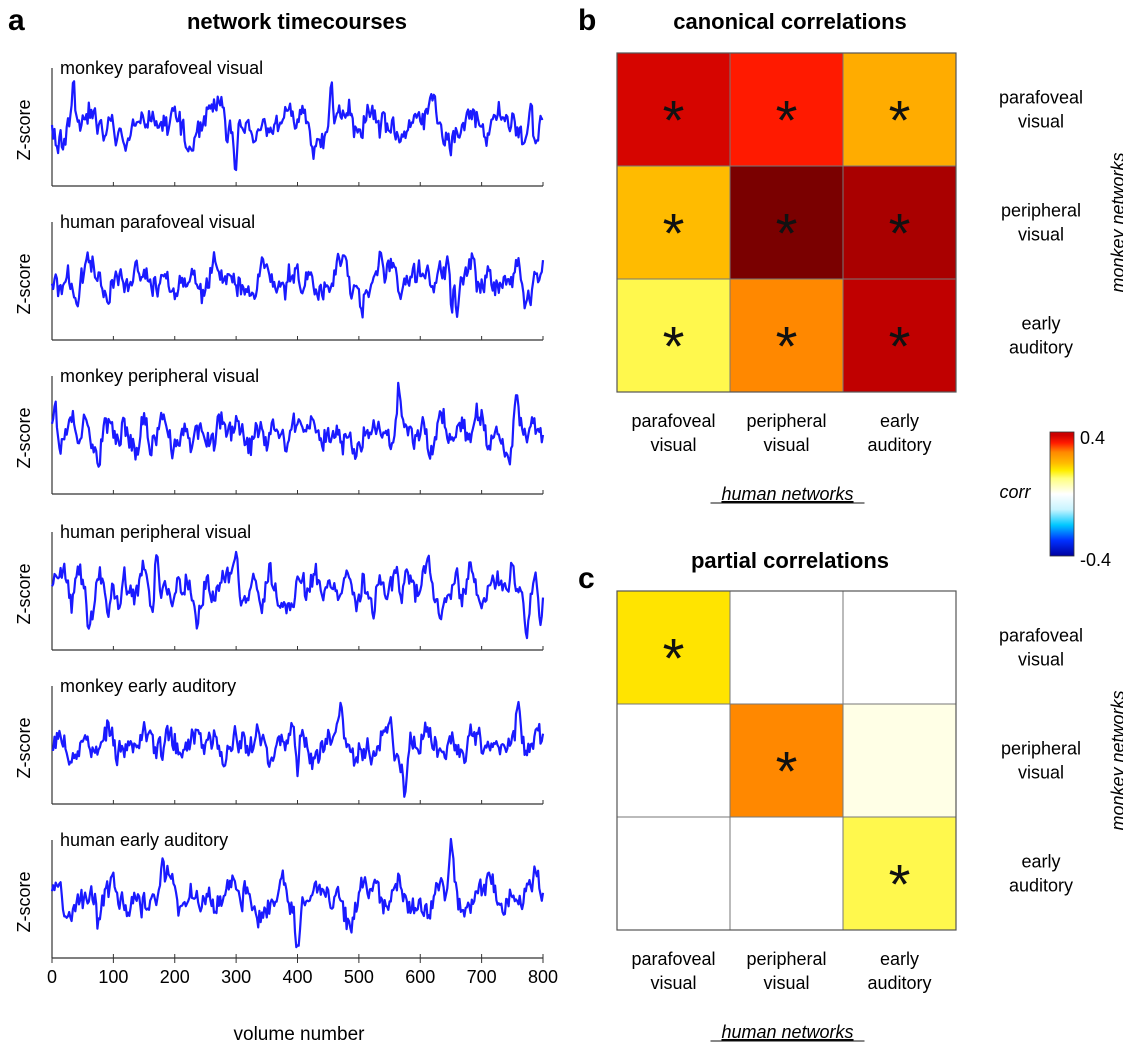  Describe the element at coordinates (236, 977) in the screenshot. I see `x-tick-label: 300` at that location.